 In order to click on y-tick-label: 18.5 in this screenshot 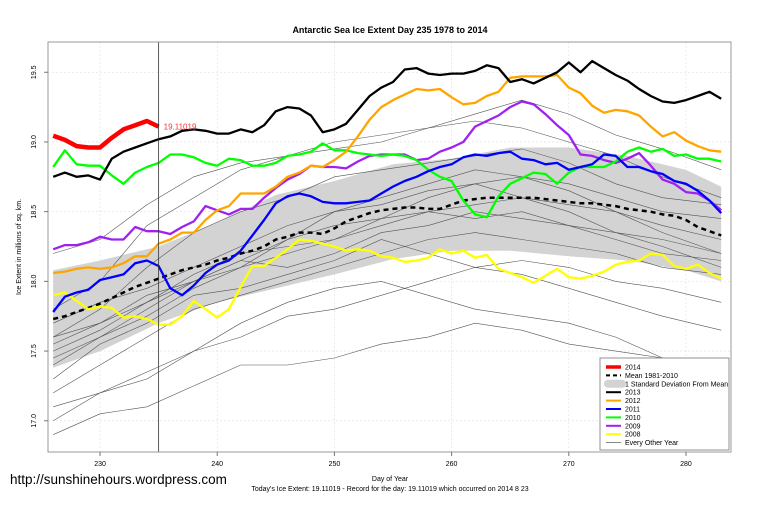, I will do `click(34, 212)`.